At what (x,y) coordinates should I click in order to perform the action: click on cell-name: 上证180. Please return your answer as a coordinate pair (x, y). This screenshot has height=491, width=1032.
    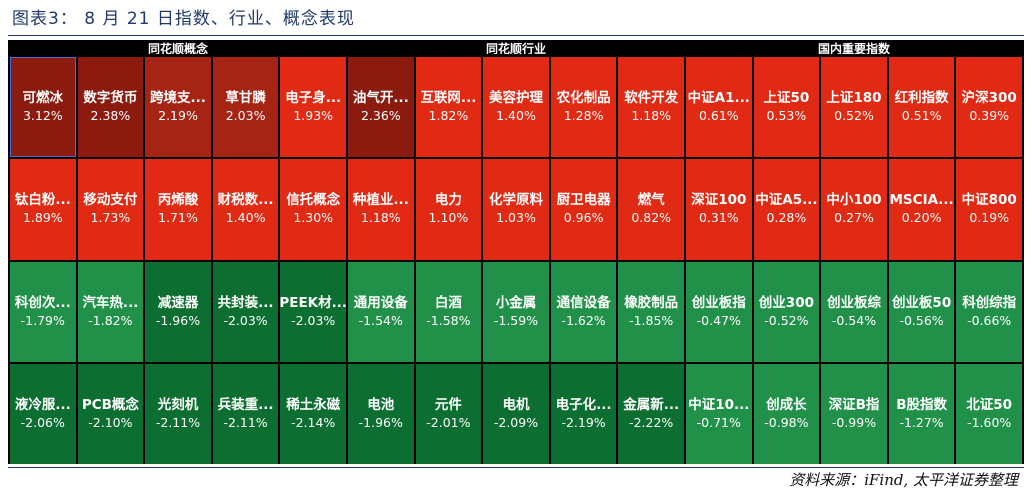
    Looking at the image, I should click on (854, 98).